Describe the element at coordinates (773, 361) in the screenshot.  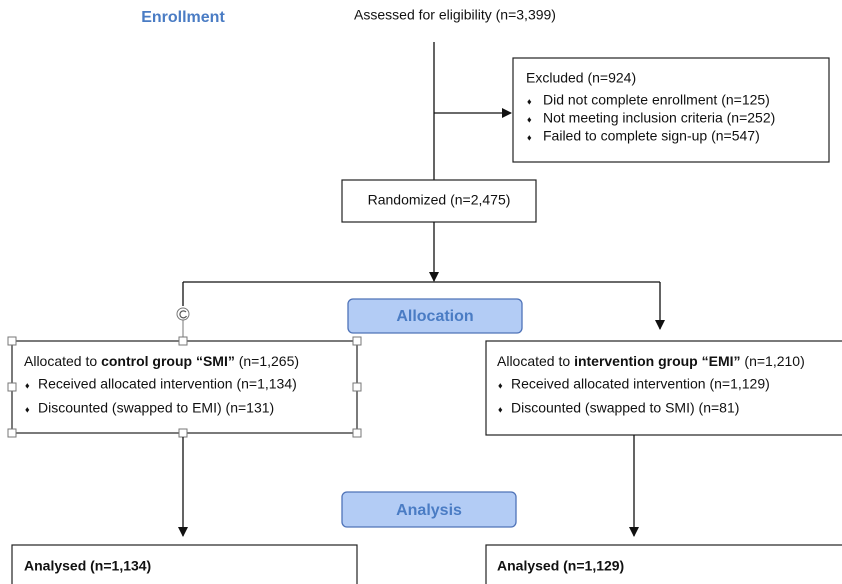
I see `title-part: (n=1,210)` at that location.